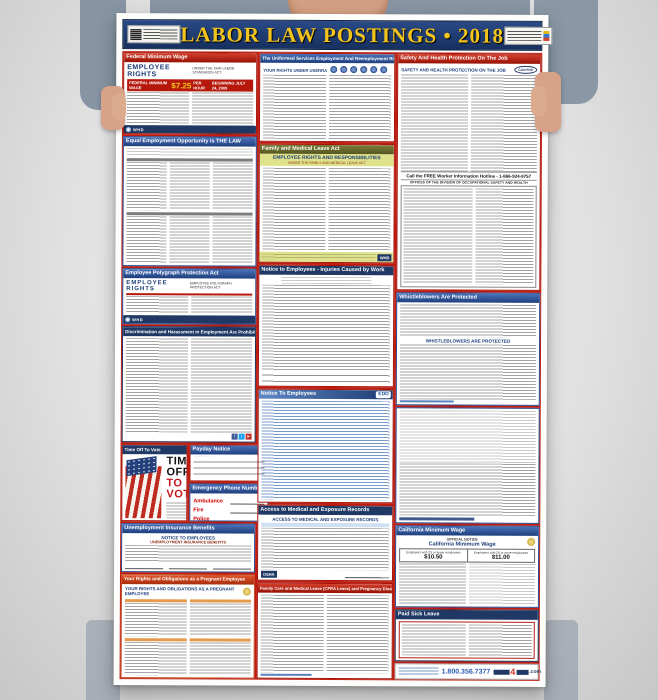 The height and width of the screenshot is (700, 658). What do you see at coordinates (148, 85) in the screenshot?
I see `wage-band-label: FEDERAL MINIMUM WAGE` at bounding box center [148, 85].